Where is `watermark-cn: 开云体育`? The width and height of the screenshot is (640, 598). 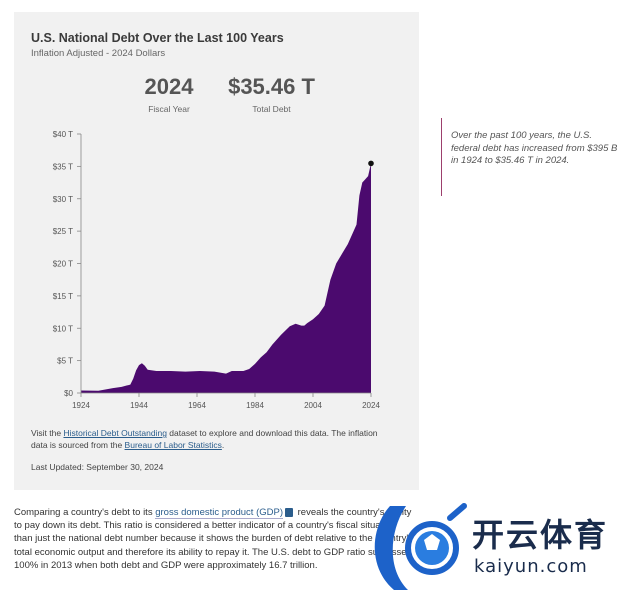
watermark-cn: 开云体育 is located at coordinates (540, 535).